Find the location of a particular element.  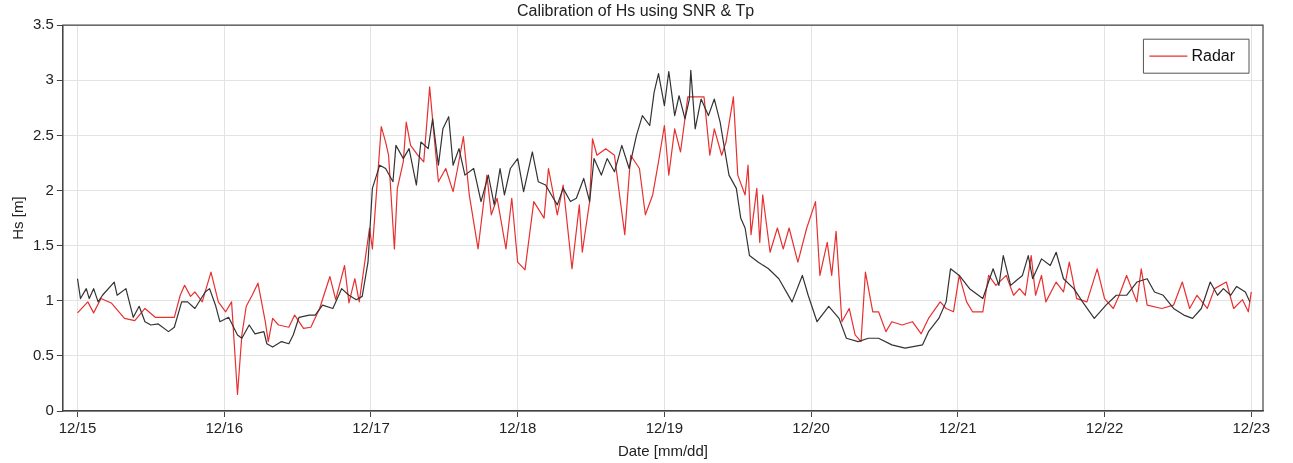

legend-label: Radar is located at coordinates (1213, 55).